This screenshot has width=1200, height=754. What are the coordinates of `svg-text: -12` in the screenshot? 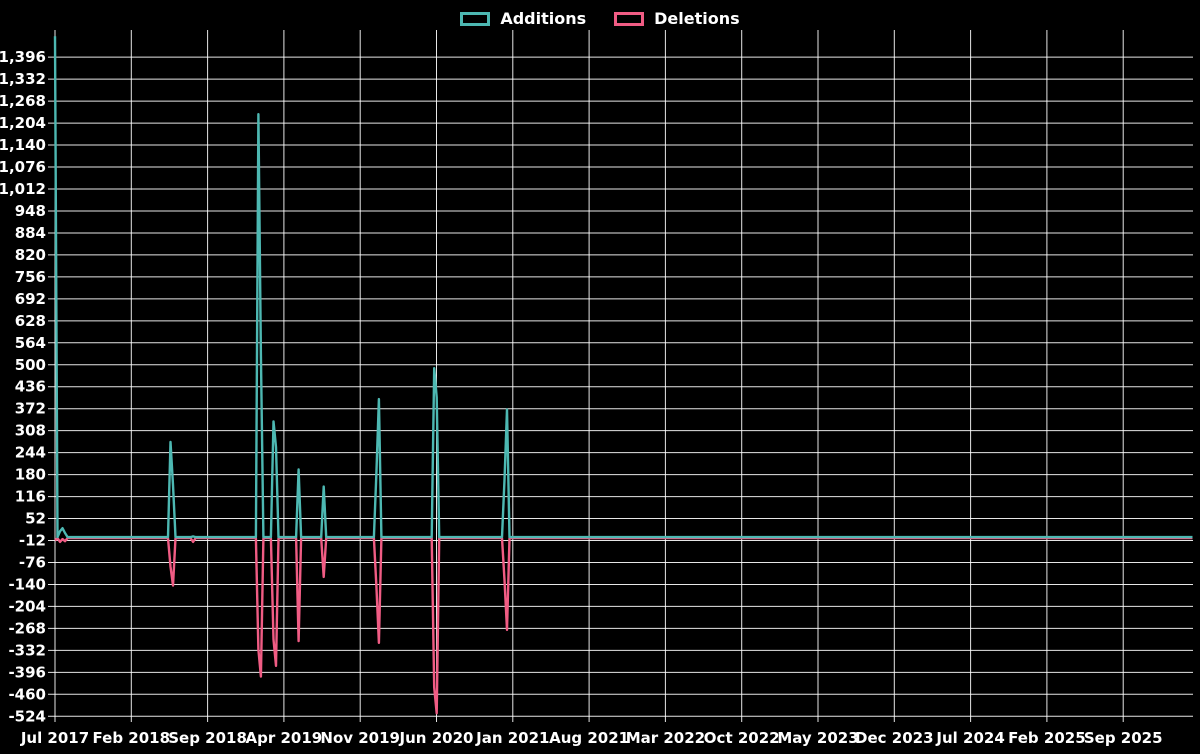 It's located at (32, 541).